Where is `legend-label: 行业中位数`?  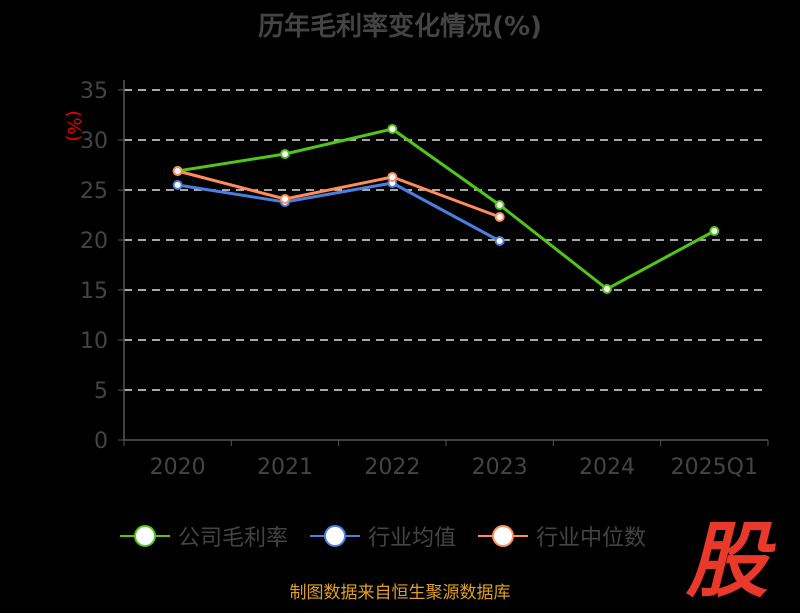
legend-label: 行业中位数 is located at coordinates (591, 538).